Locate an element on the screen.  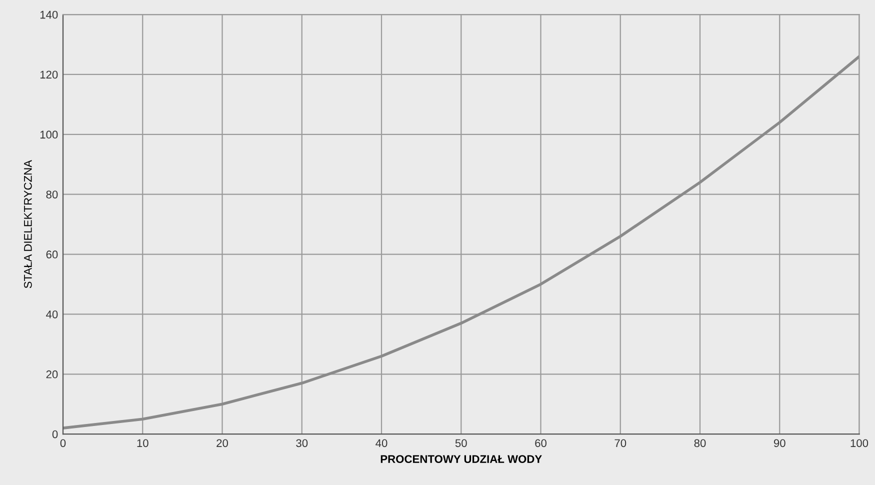
x-tick-label: 60 is located at coordinates (540, 443).